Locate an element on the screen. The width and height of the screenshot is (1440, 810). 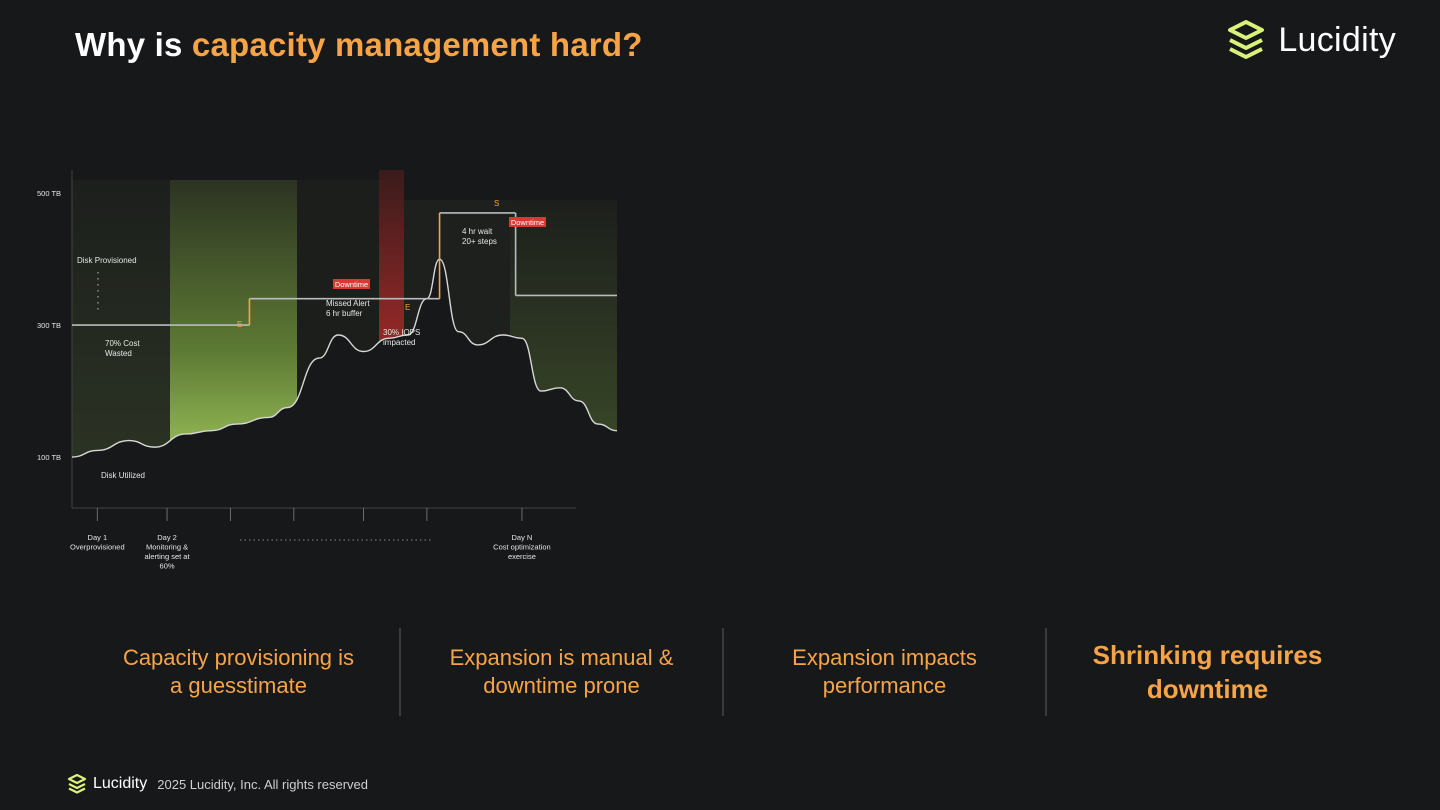
y-tick-label-2: 100 TB is located at coordinates (49, 457).